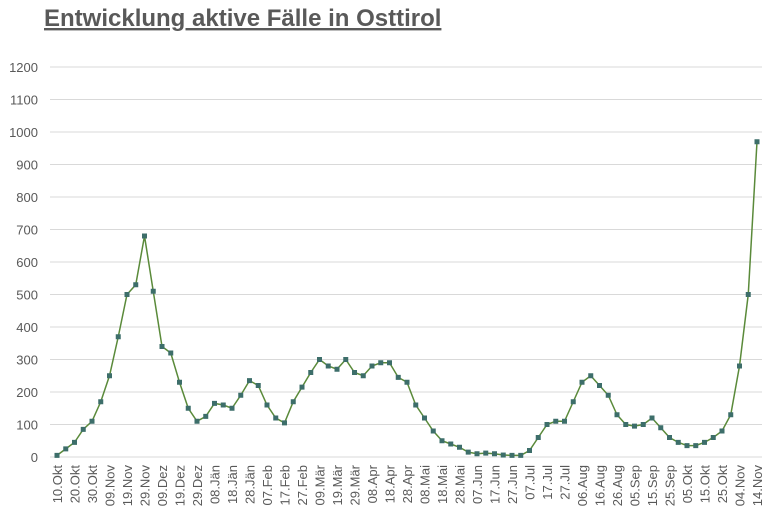 This screenshot has height=528, width=768. What do you see at coordinates (442, 484) in the screenshot?
I see `x-tick-label: 18.Mai` at bounding box center [442, 484].